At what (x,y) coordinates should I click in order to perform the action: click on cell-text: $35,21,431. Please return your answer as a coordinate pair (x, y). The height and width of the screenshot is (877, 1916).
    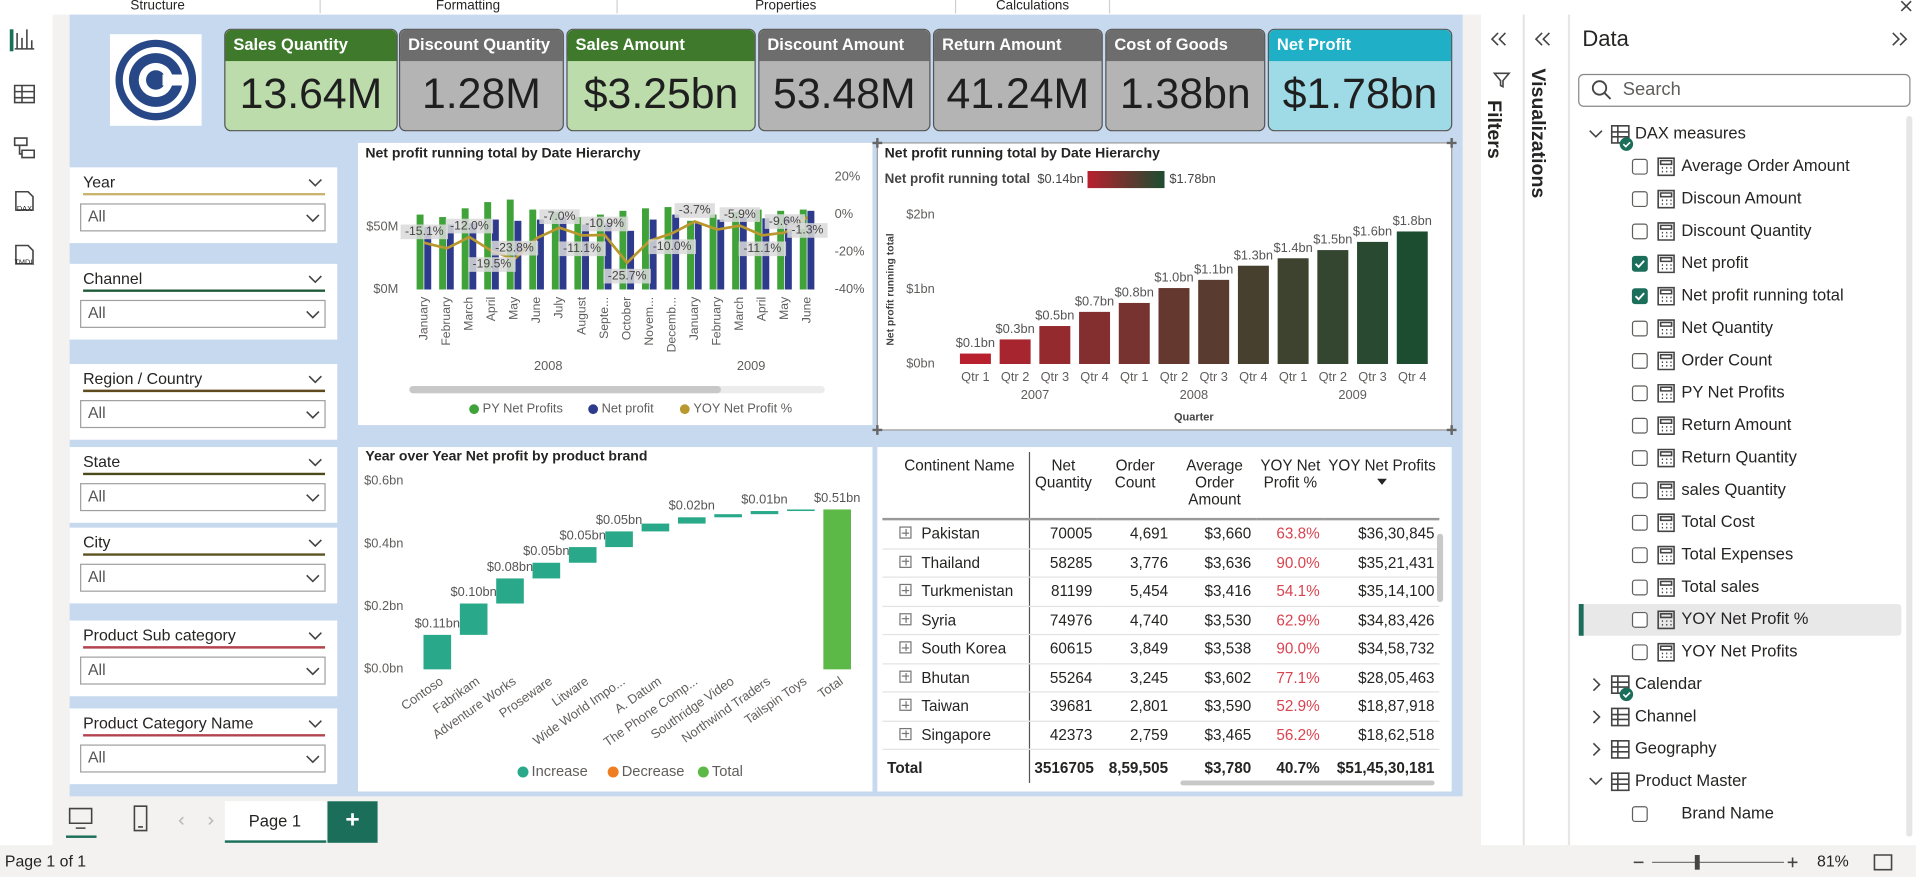
    Looking at the image, I should click on (1396, 563).